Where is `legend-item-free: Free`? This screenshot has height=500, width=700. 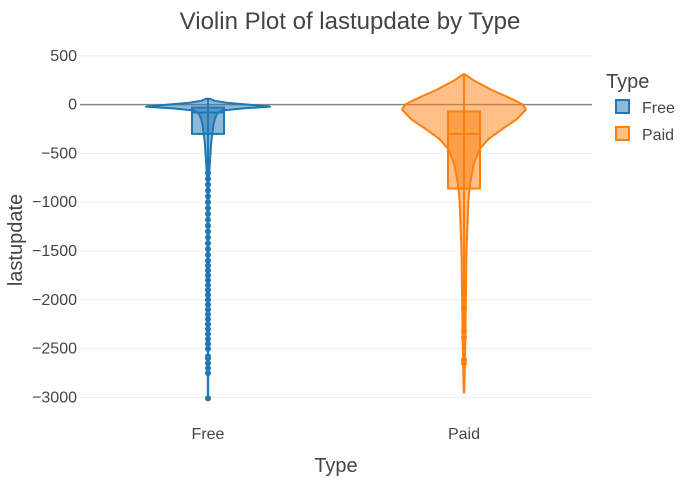 legend-item-free: Free is located at coordinates (645, 108).